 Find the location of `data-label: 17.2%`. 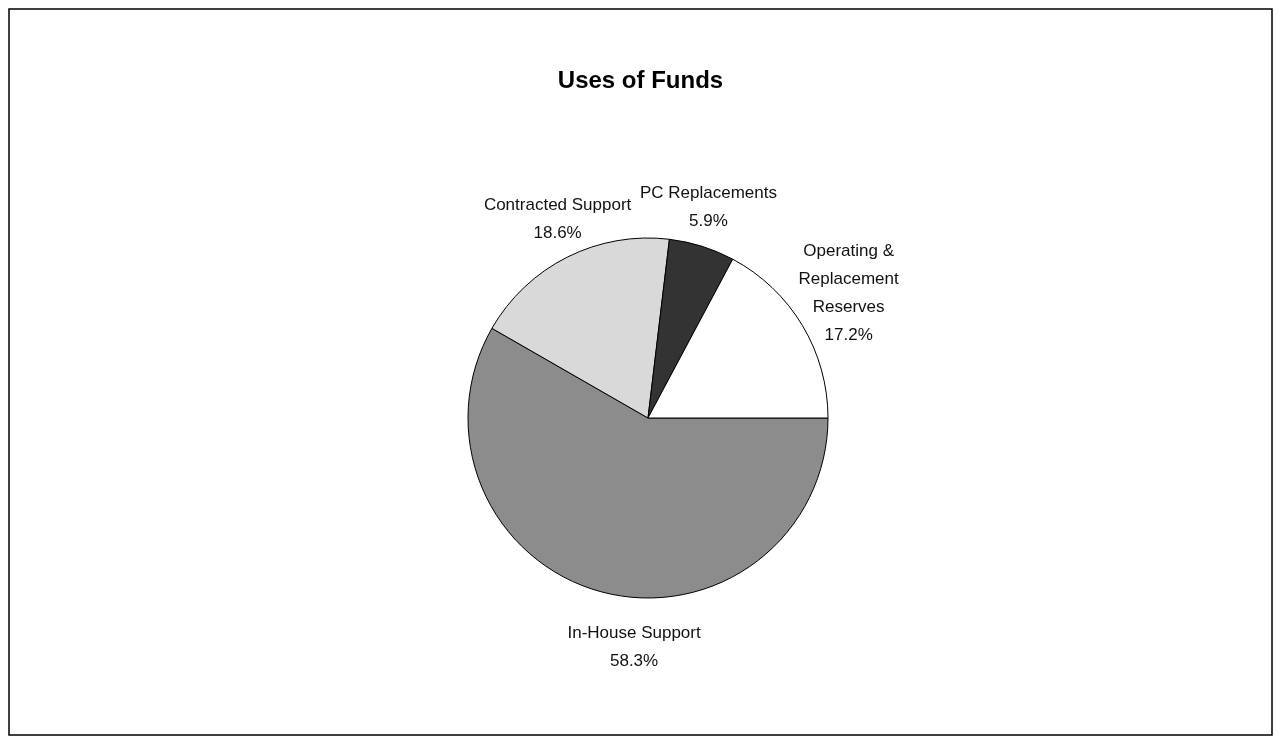

data-label: 17.2% is located at coordinates (848, 334).